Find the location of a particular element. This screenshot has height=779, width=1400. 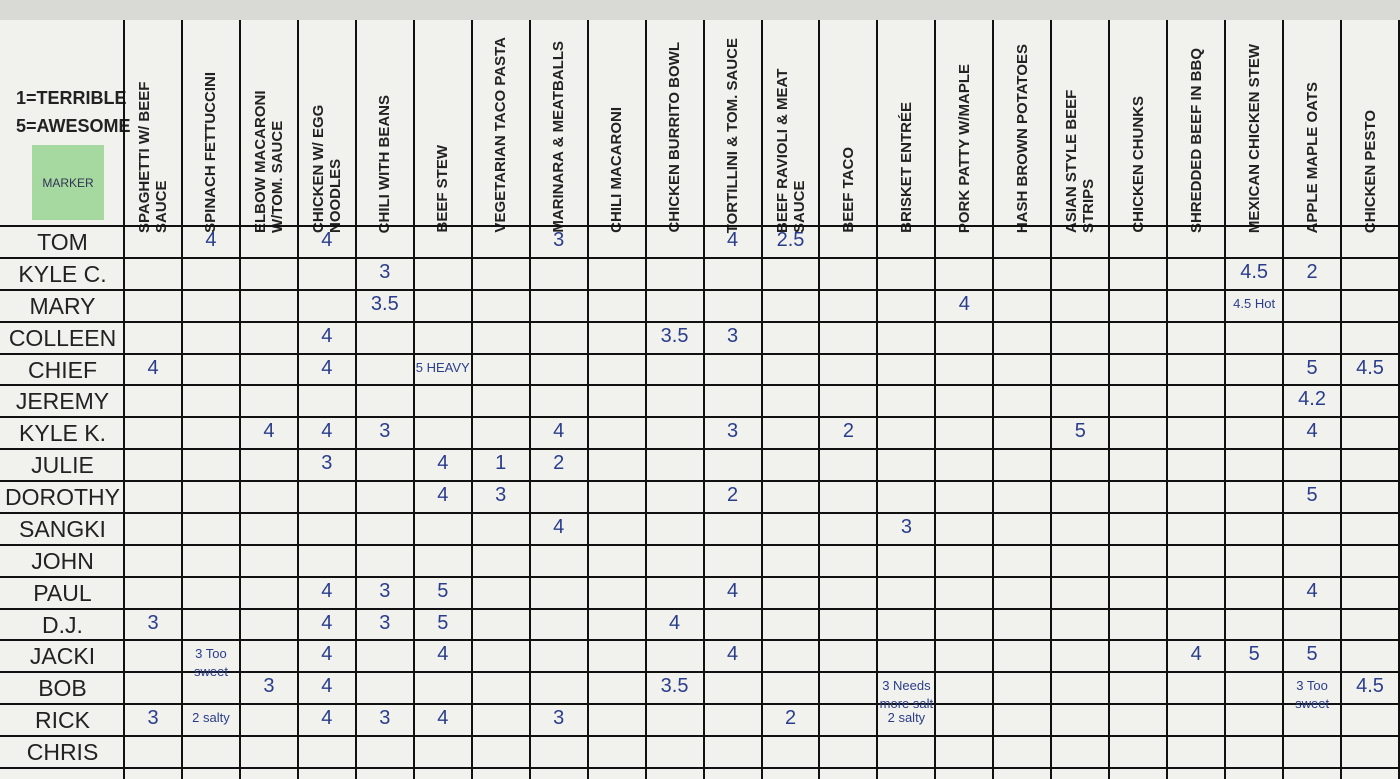

column-header: APPLE MAPLE OATS is located at coordinates (1312, 130).